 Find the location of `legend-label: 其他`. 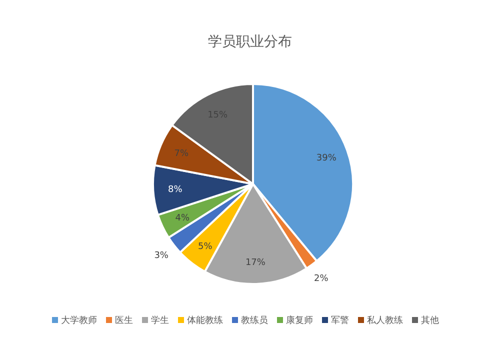

legend-label: 其他 is located at coordinates (430, 320).